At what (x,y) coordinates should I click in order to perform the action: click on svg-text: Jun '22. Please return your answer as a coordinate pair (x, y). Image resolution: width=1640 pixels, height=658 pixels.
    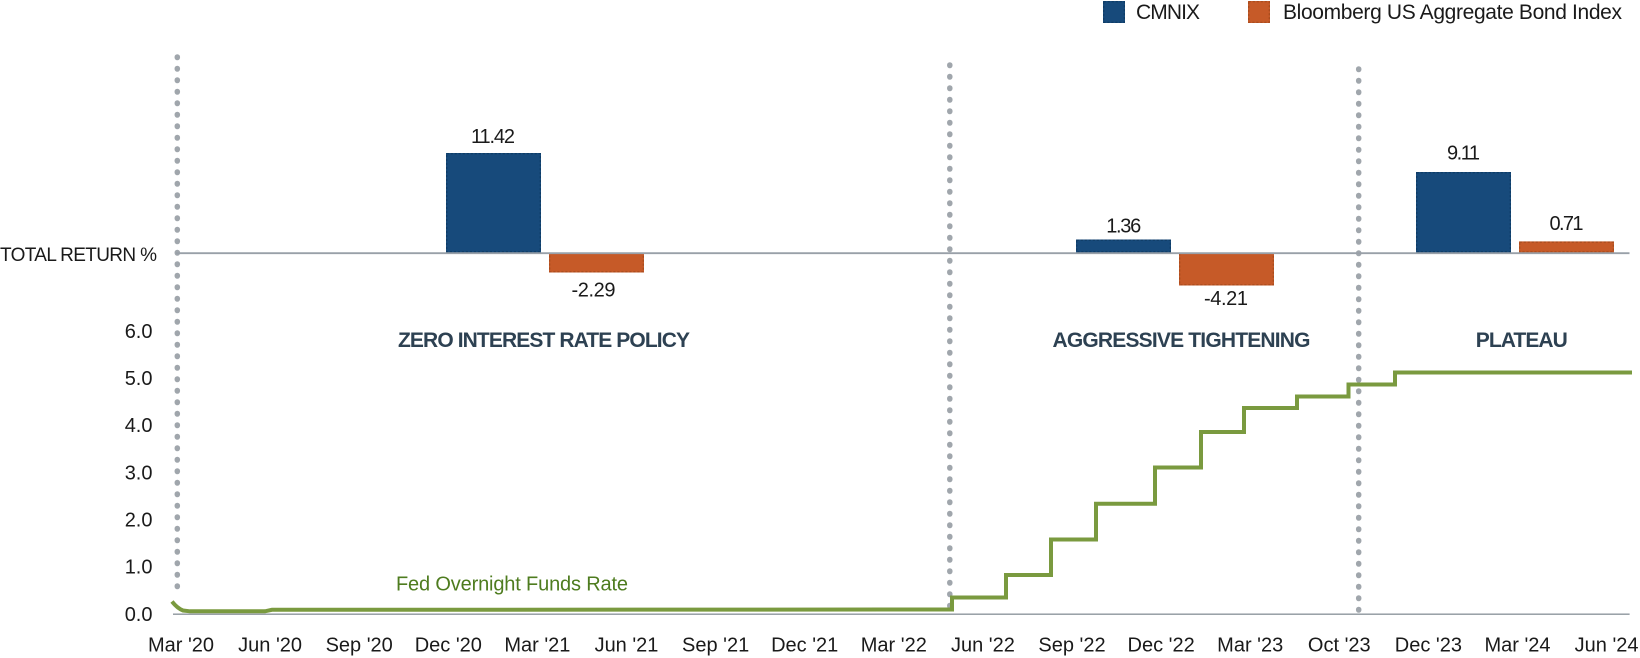
    Looking at the image, I should click on (983, 646).